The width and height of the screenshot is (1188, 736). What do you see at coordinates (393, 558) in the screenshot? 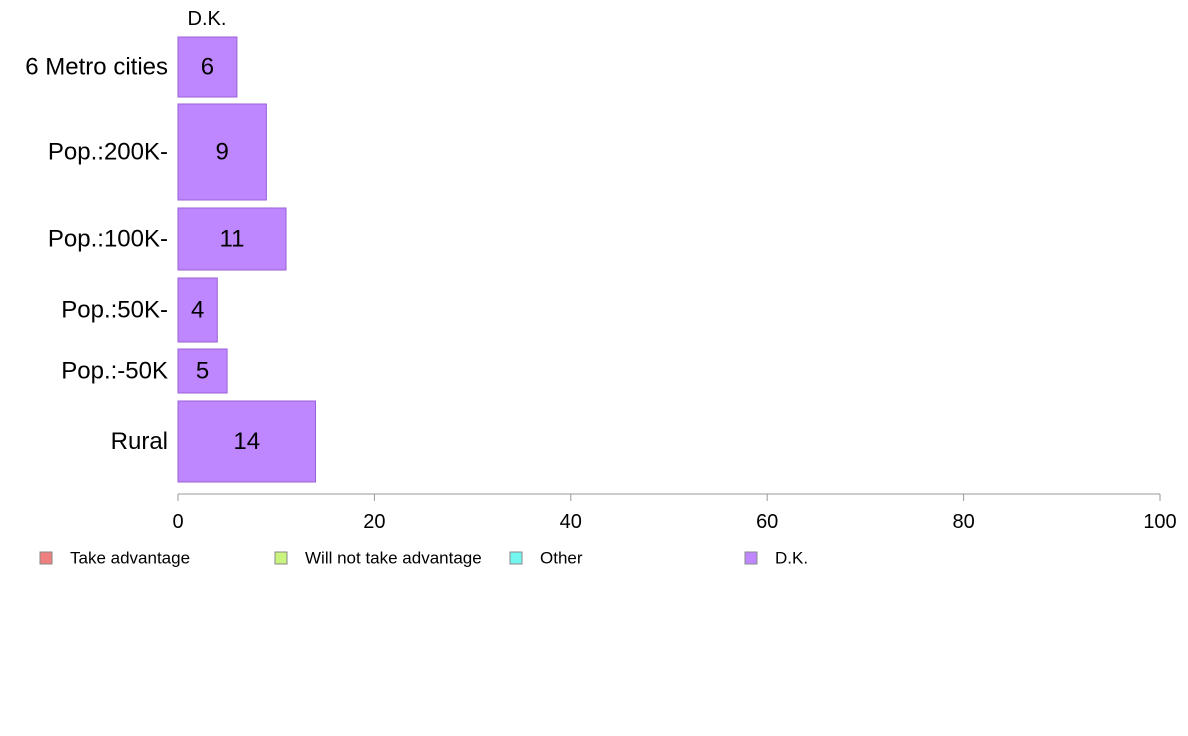
I see `legend-label: Will not take advantage` at bounding box center [393, 558].